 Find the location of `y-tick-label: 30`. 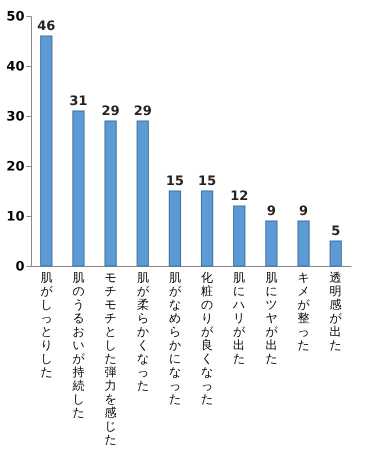

y-tick-label: 30 is located at coordinates (15, 117).